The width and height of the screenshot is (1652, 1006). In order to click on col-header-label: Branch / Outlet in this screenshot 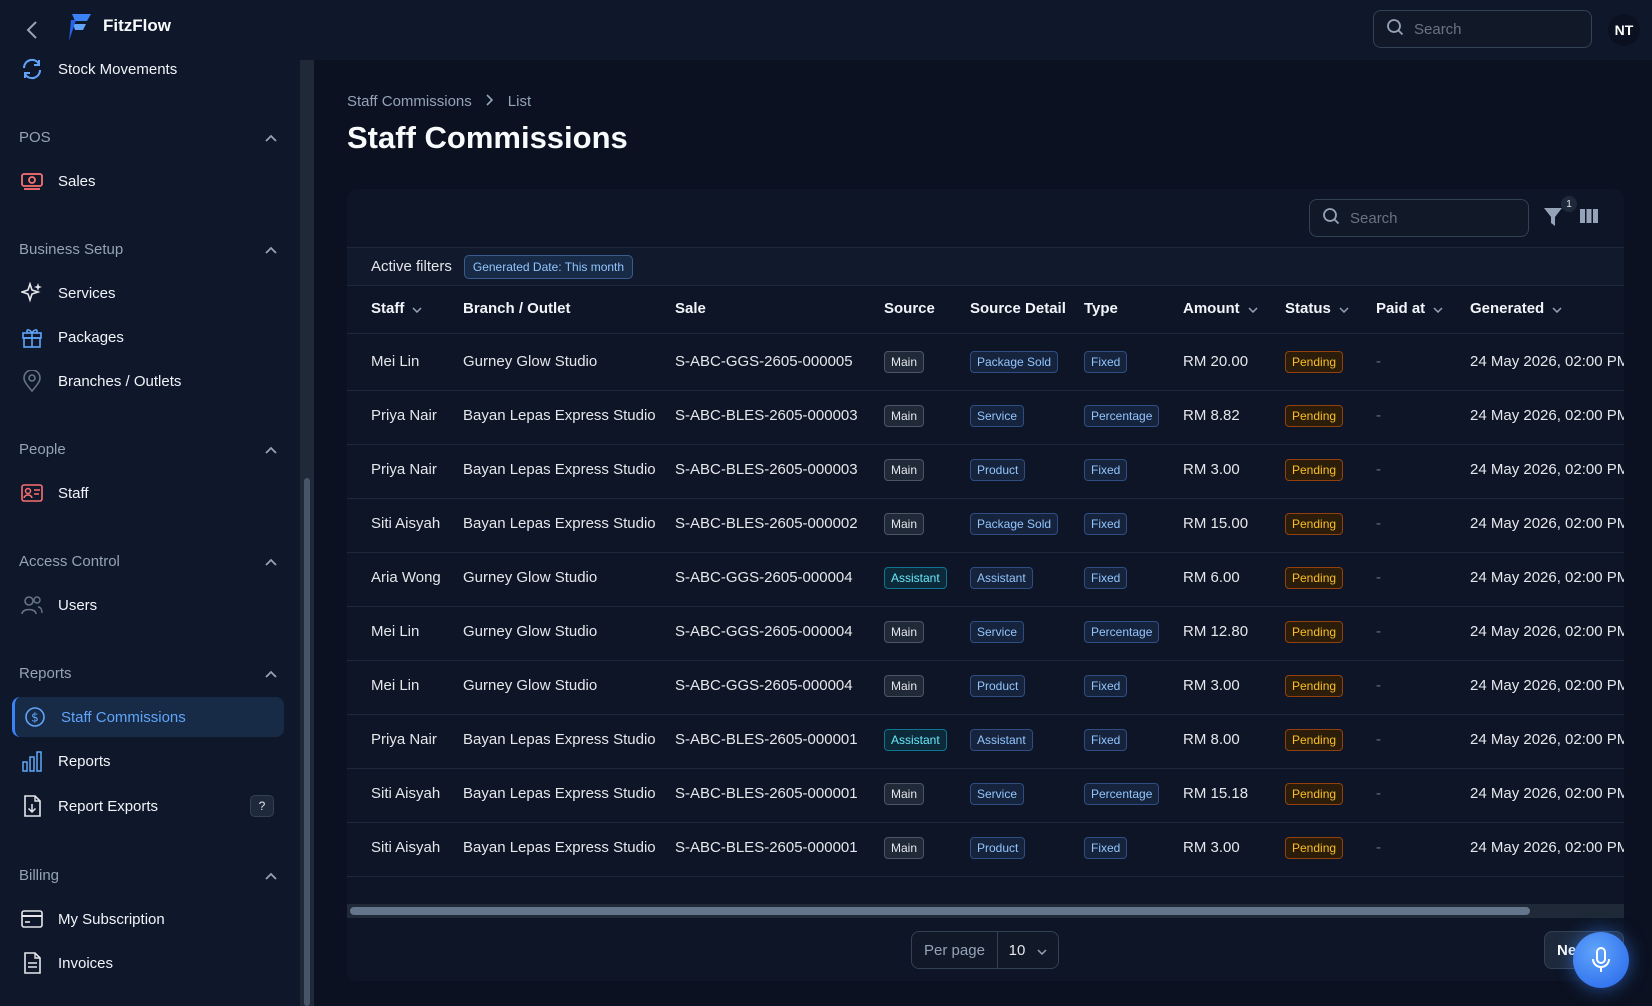, I will do `click(517, 308)`.